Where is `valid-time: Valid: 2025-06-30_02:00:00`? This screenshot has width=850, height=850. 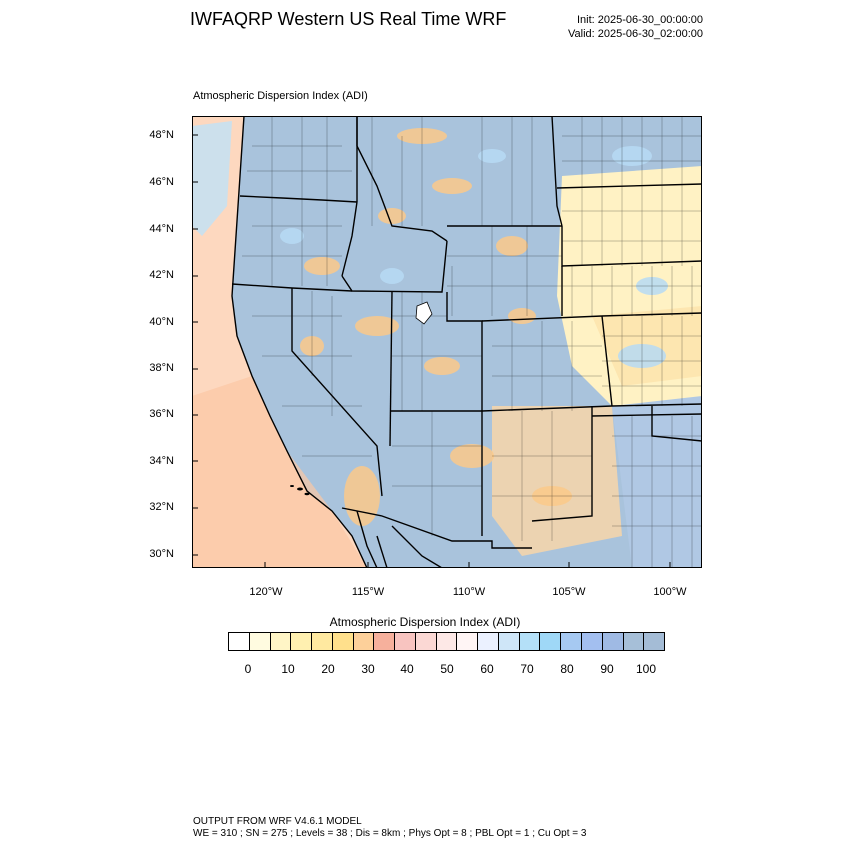
valid-time: Valid: 2025-06-30_02:00:00 is located at coordinates (635, 34).